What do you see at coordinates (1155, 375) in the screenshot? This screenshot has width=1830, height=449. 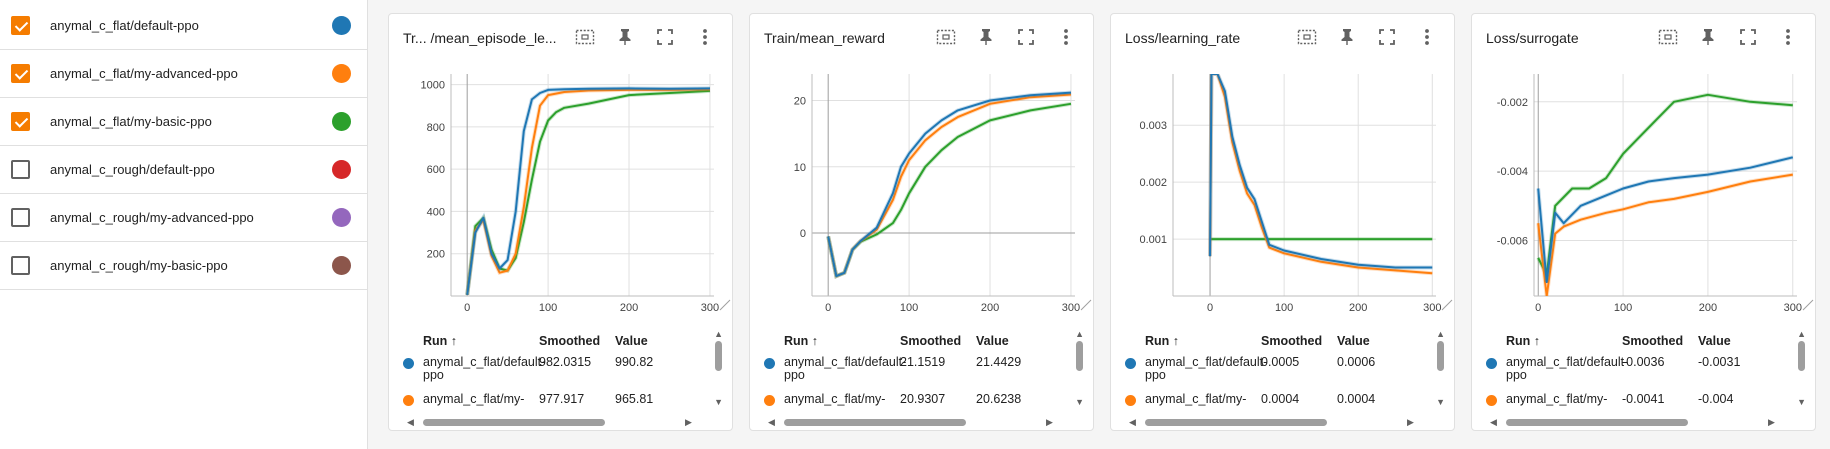 I see `table-cell-run-cont: ppo` at bounding box center [1155, 375].